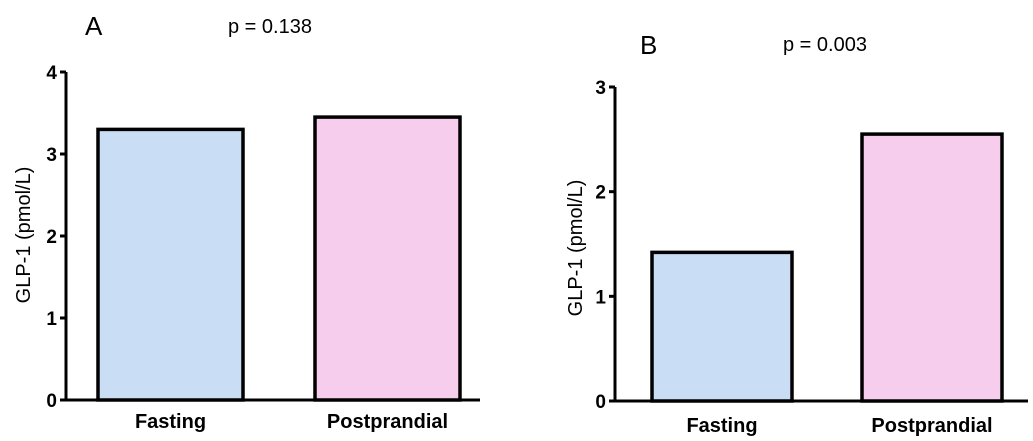 The height and width of the screenshot is (441, 1033). What do you see at coordinates (270, 27) in the screenshot?
I see `p-value-annotation: p = 0.138` at bounding box center [270, 27].